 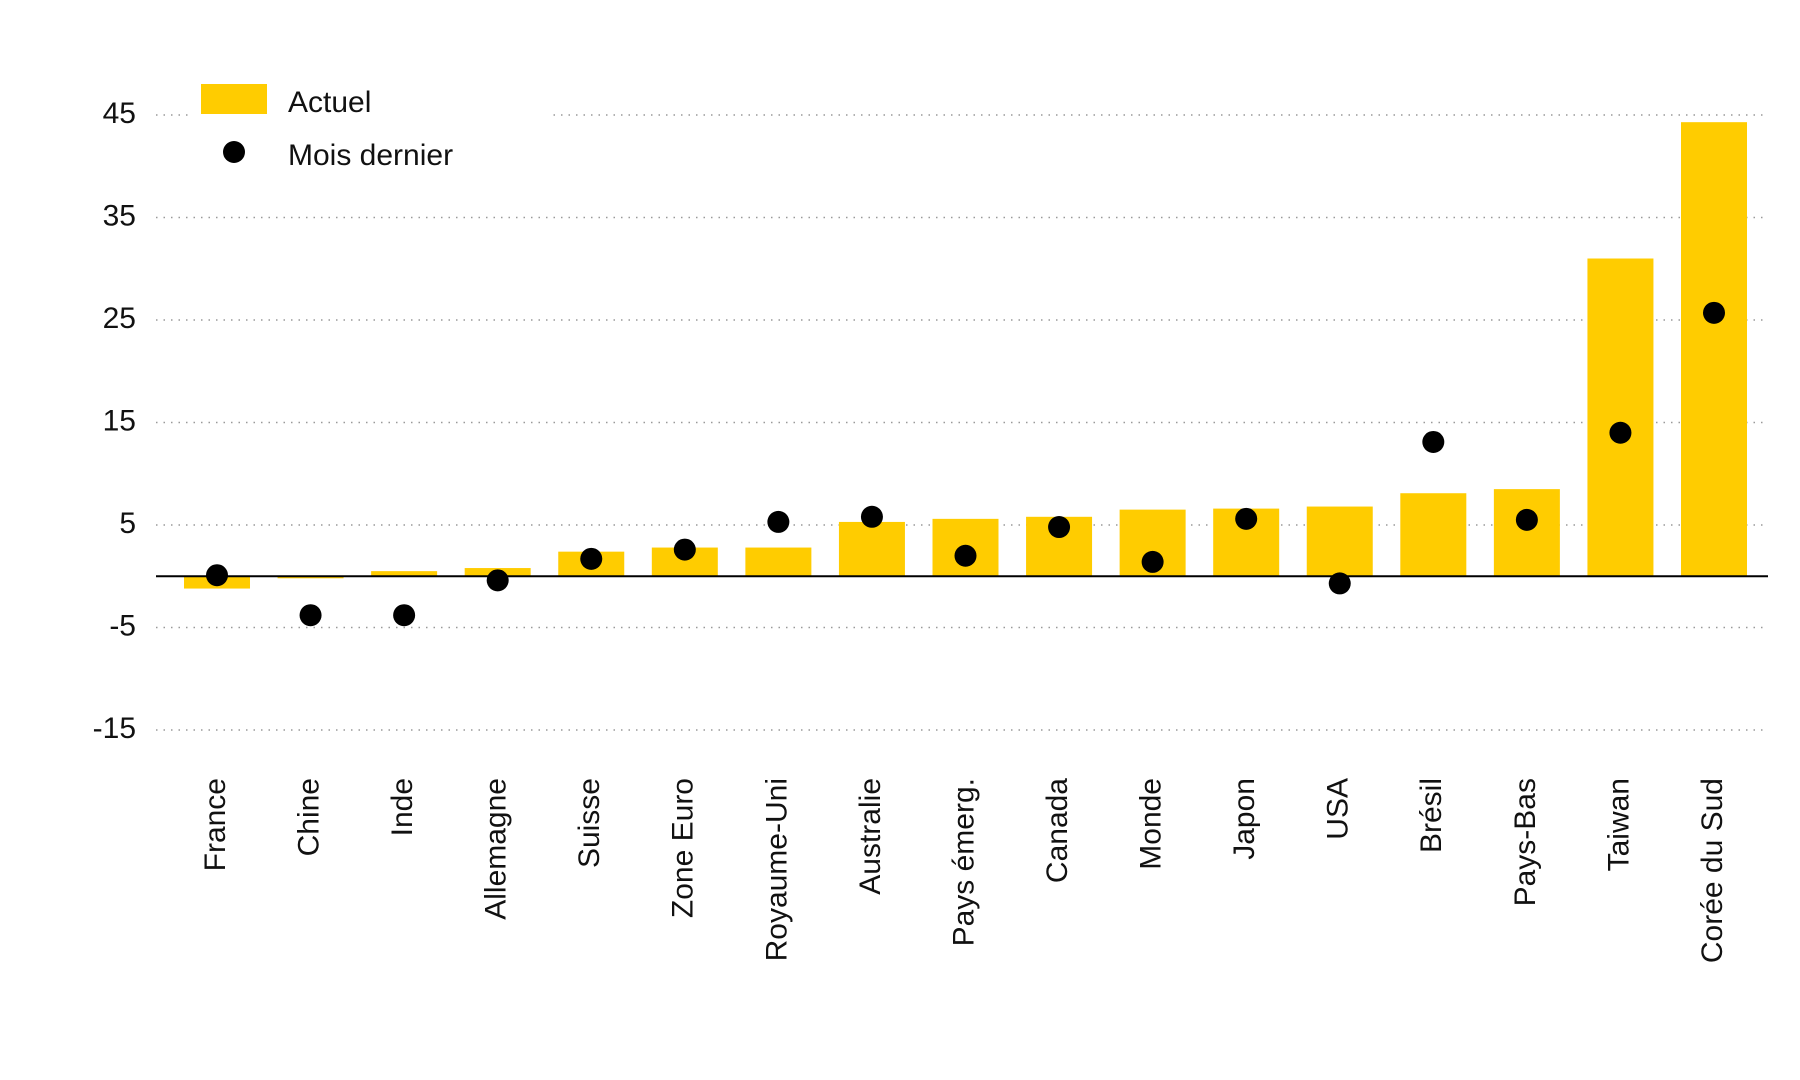 What do you see at coordinates (1151, 824) in the screenshot?
I see `x-tick-label: Monde` at bounding box center [1151, 824].